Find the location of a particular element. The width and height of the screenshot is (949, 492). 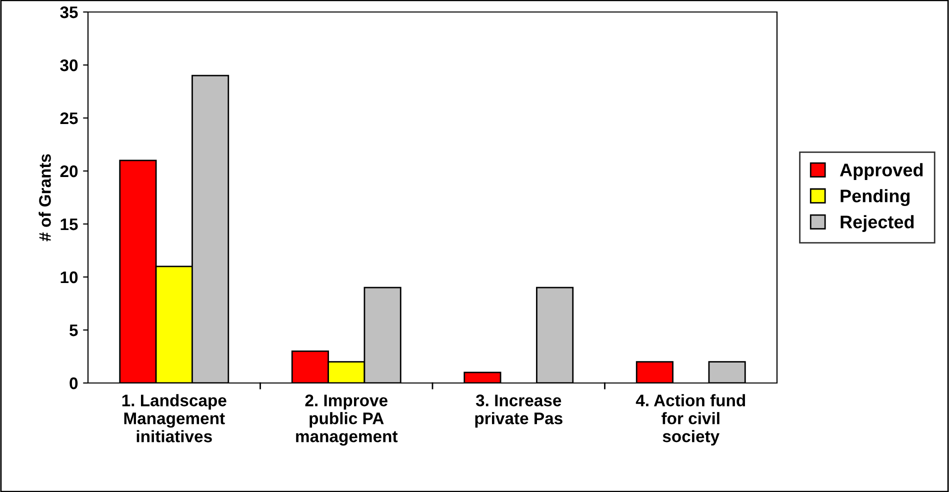

y-tick-label: 0 is located at coordinates (74, 383).